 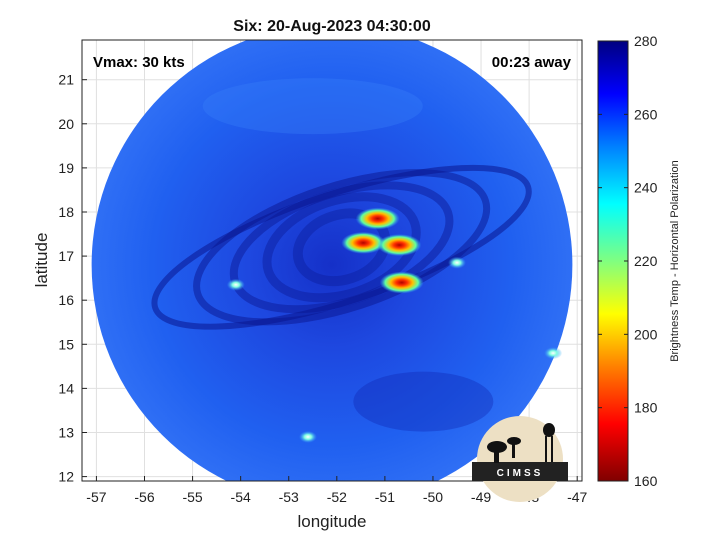 I want to click on y-tick-label: 14, so click(x=66, y=388).